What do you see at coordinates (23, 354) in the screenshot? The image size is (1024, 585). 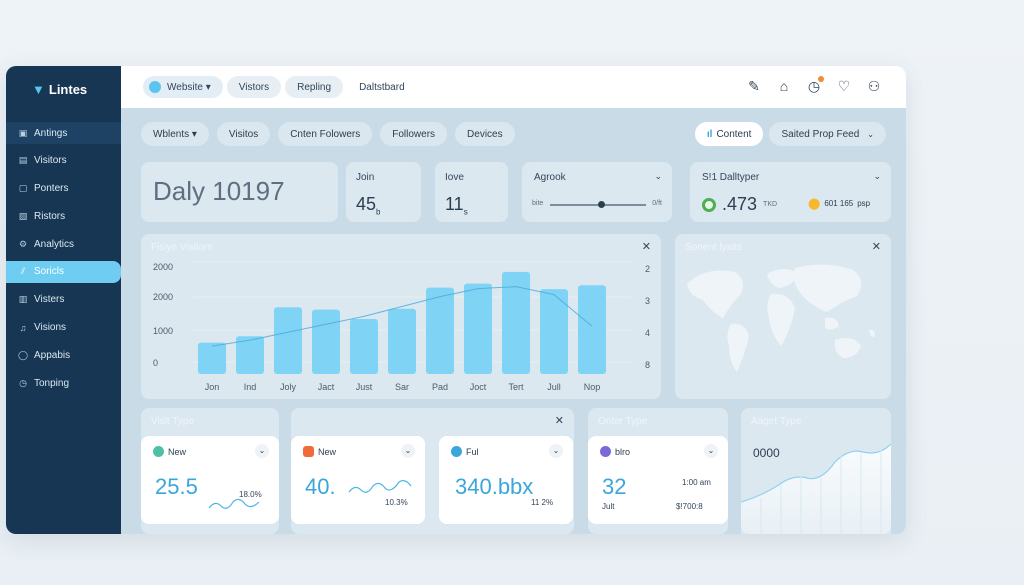 I see `circle-icon: ◯` at bounding box center [23, 354].